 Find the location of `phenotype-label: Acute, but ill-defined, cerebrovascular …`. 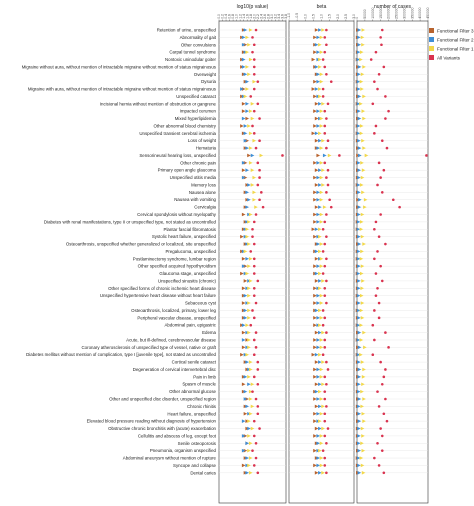

phenotype-label: Acute, but ill-defined, cerebrovascular … is located at coordinates (171, 339).